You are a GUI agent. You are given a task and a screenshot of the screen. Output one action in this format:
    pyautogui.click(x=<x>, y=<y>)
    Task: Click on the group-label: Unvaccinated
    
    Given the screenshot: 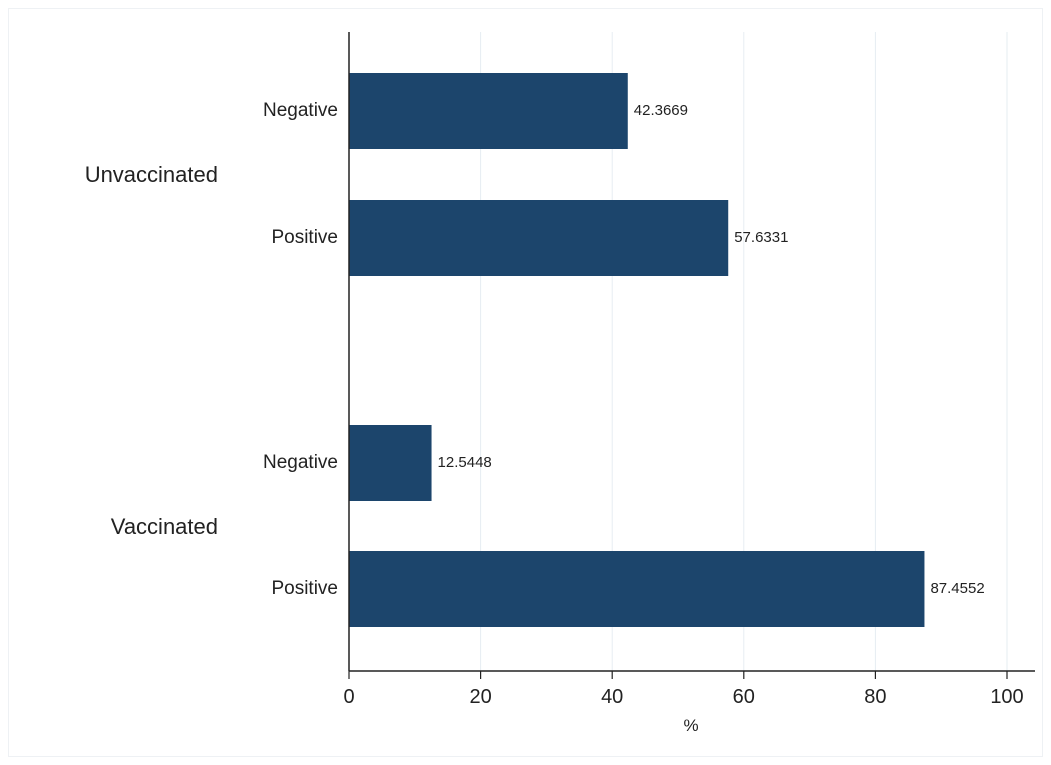 What is the action you would take?
    pyautogui.click(x=151, y=174)
    